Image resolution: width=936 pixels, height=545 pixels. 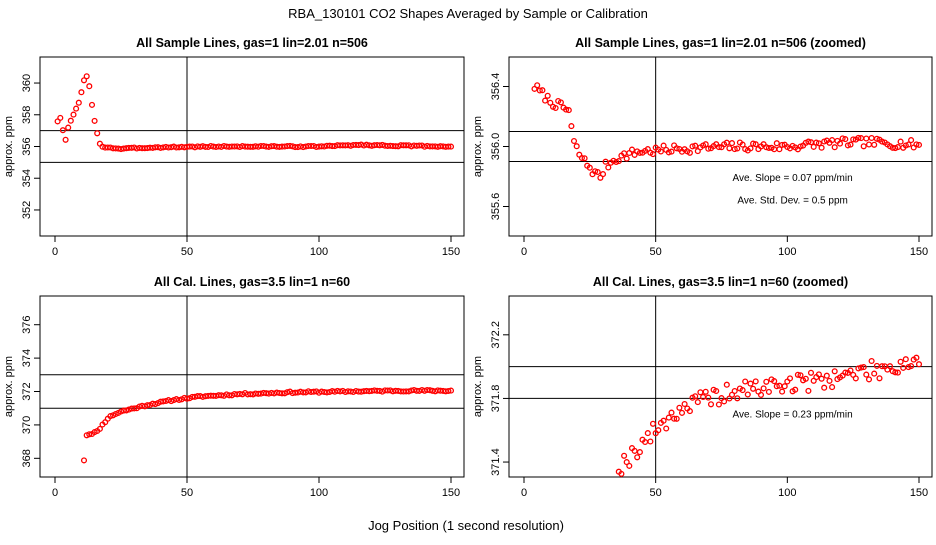 What do you see at coordinates (496, 87) in the screenshot?
I see `y-tick-label: 356.4` at bounding box center [496, 87].